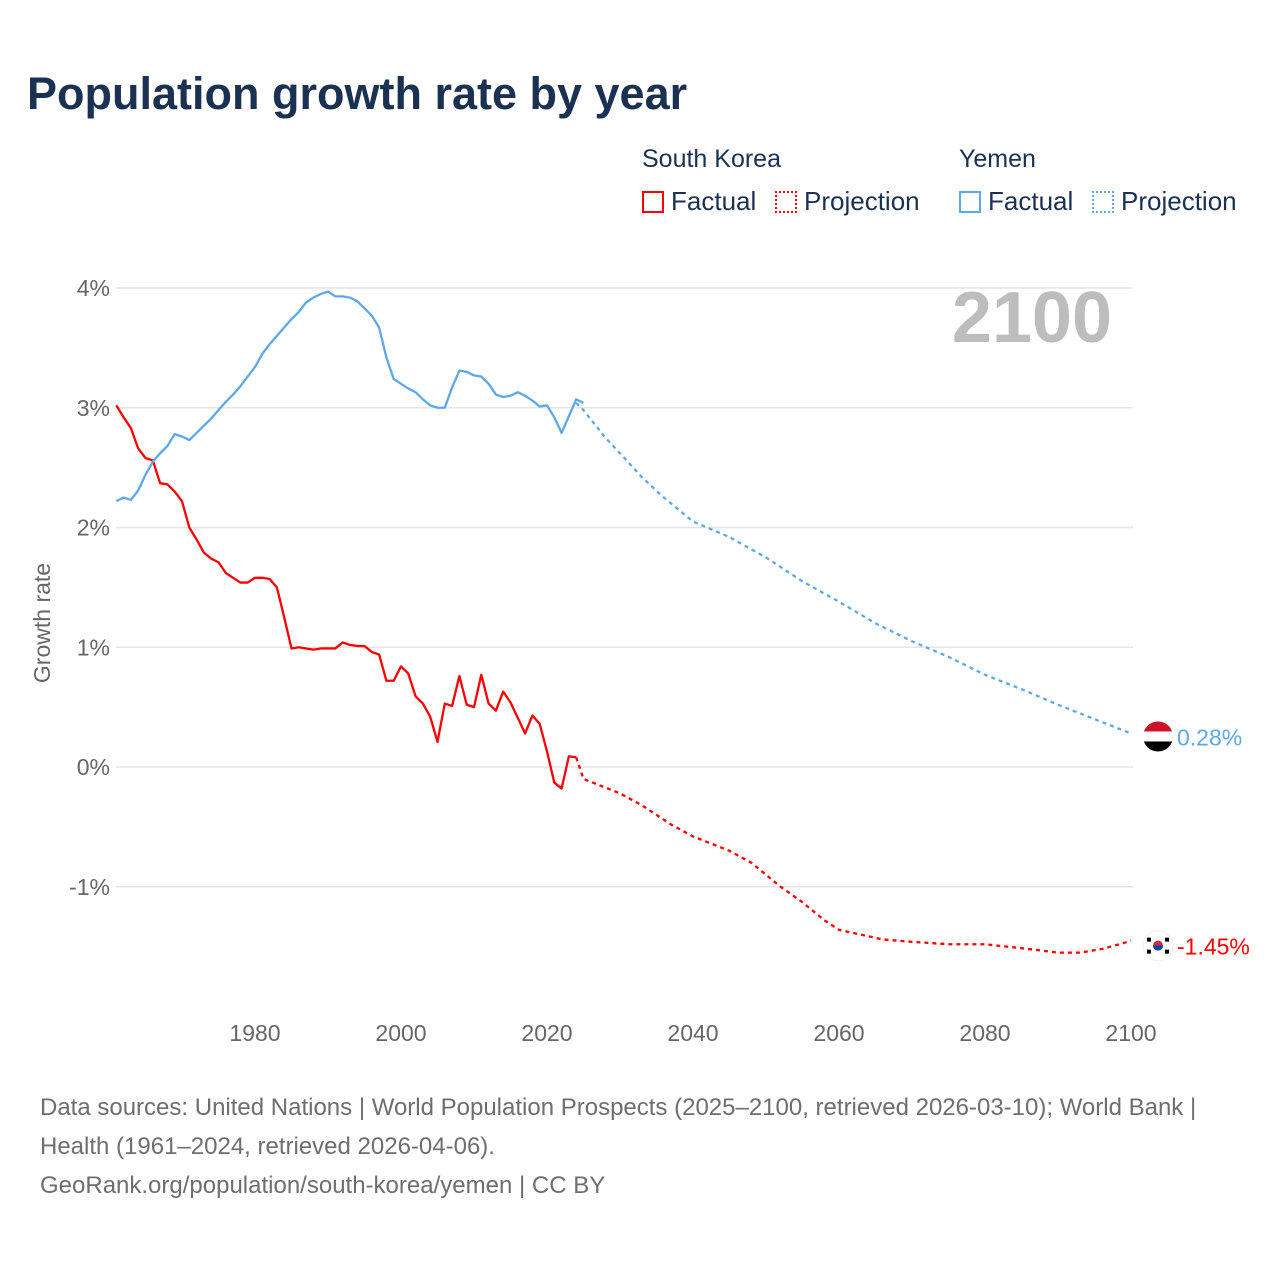 This screenshot has height=1280, width=1280. I want to click on legend-group-south-korea: South Korea, so click(711, 159).